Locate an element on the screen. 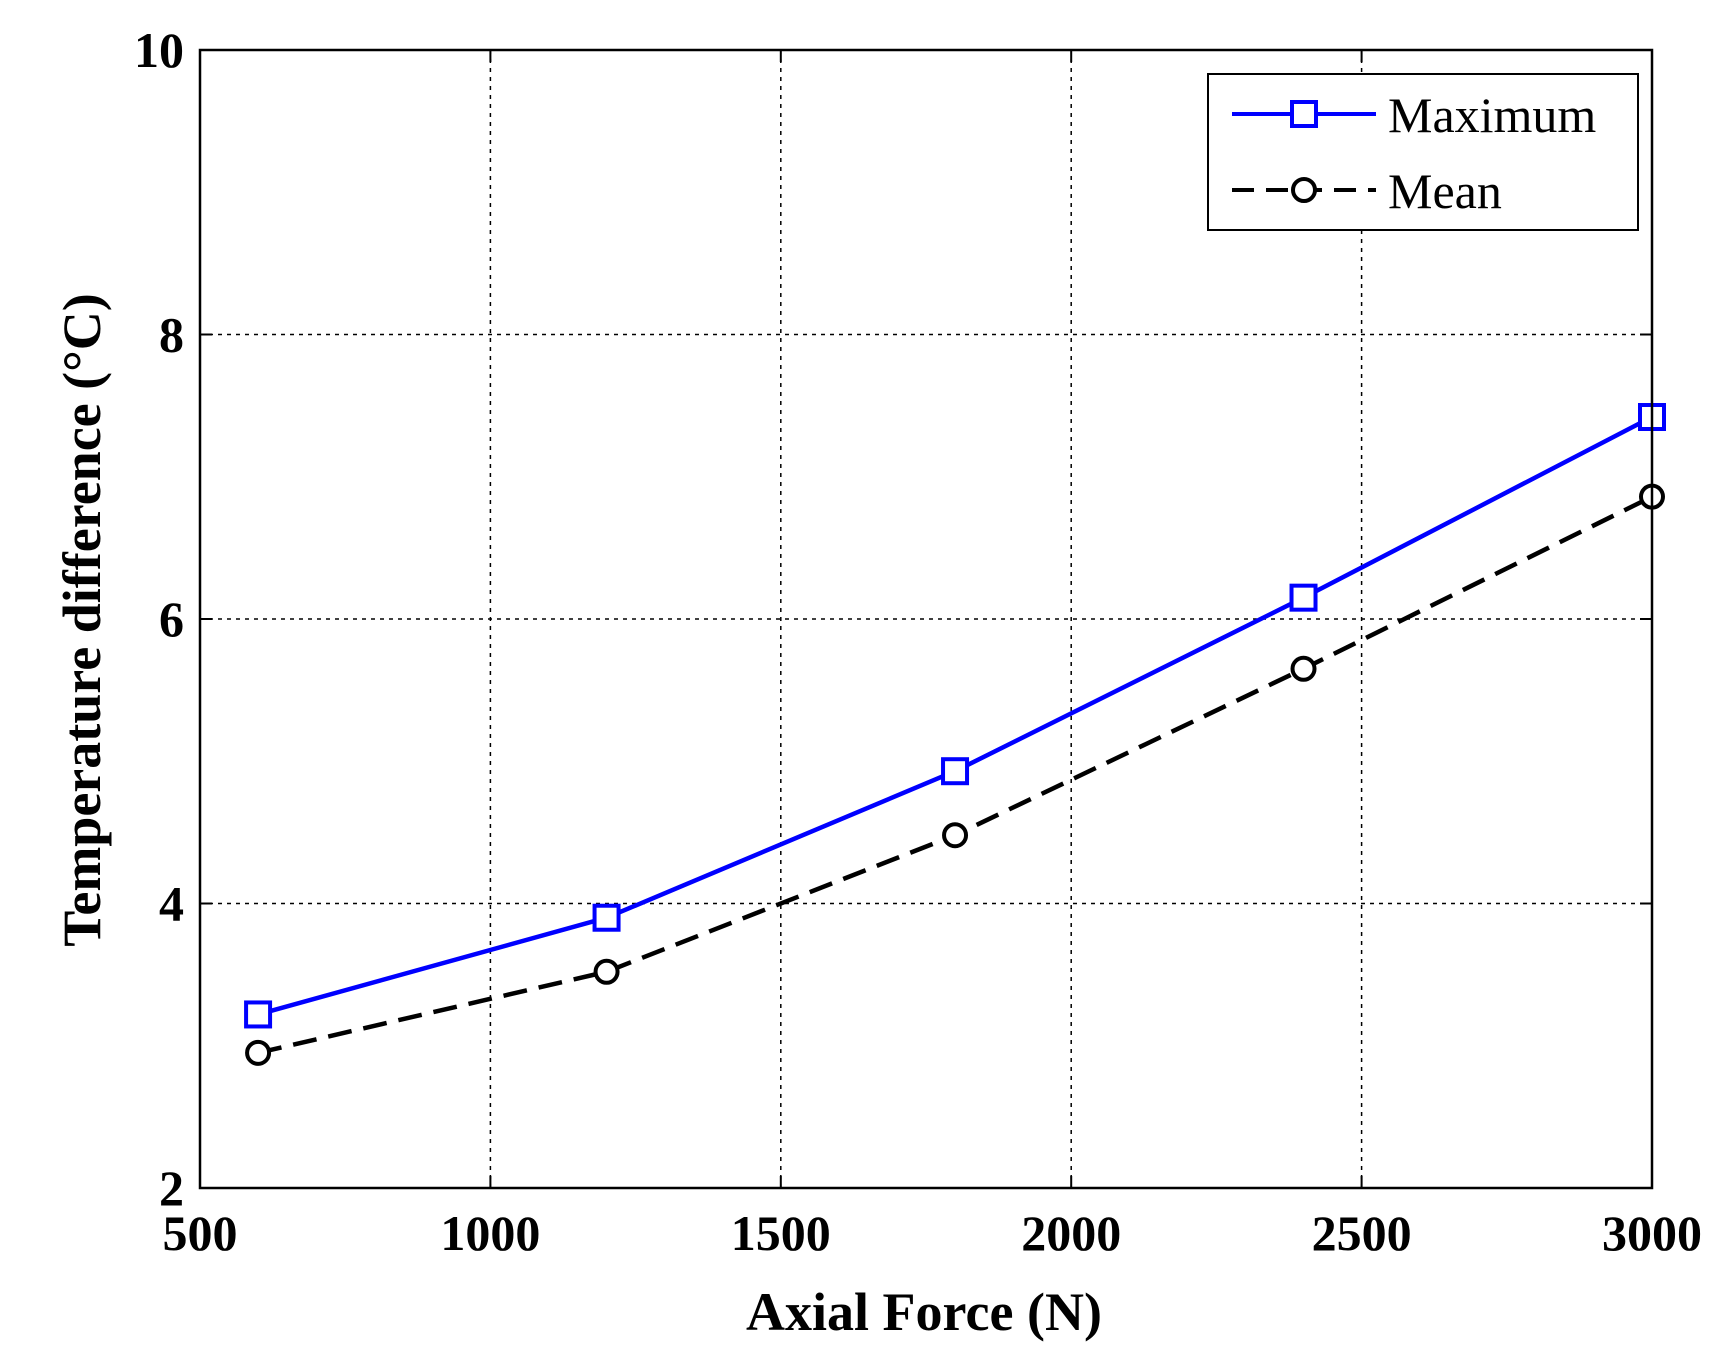 This screenshot has width=1730, height=1350. x-tick-label: 2000 is located at coordinates (1071, 1233).